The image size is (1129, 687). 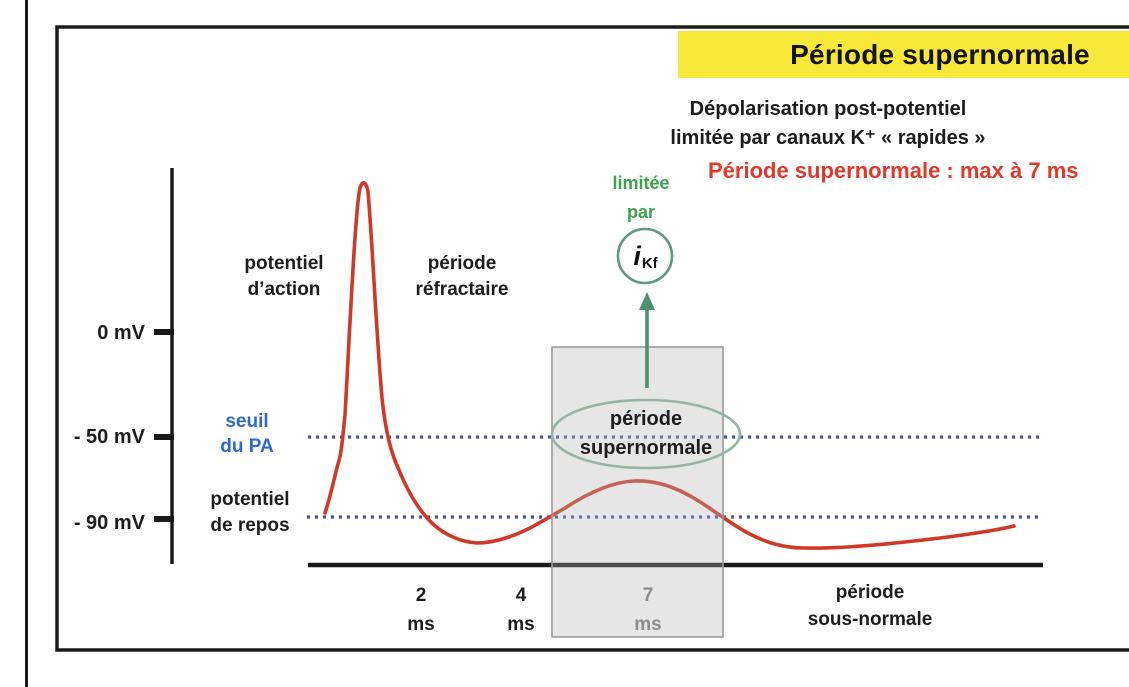 What do you see at coordinates (462, 289) in the screenshot?
I see `label-text: réfractaire` at bounding box center [462, 289].